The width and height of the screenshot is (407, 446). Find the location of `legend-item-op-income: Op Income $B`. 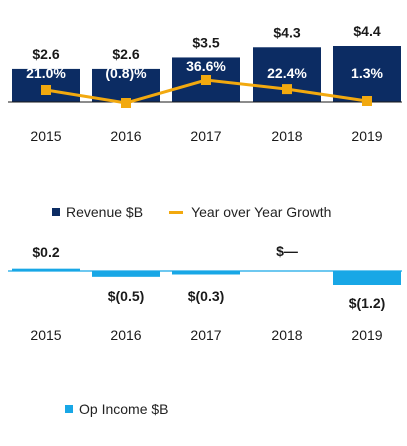

legend-item-op-income: Op Income $B is located at coordinates (117, 409).